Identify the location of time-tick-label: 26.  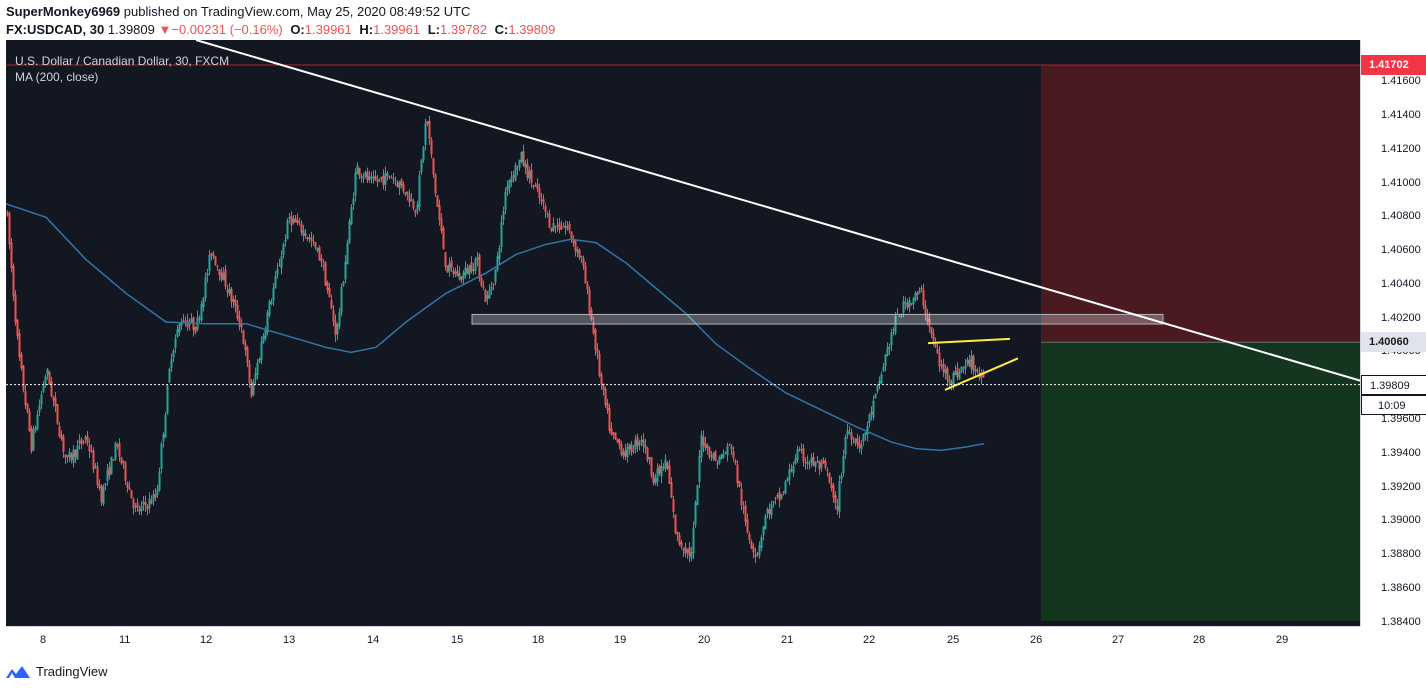
(1036, 640).